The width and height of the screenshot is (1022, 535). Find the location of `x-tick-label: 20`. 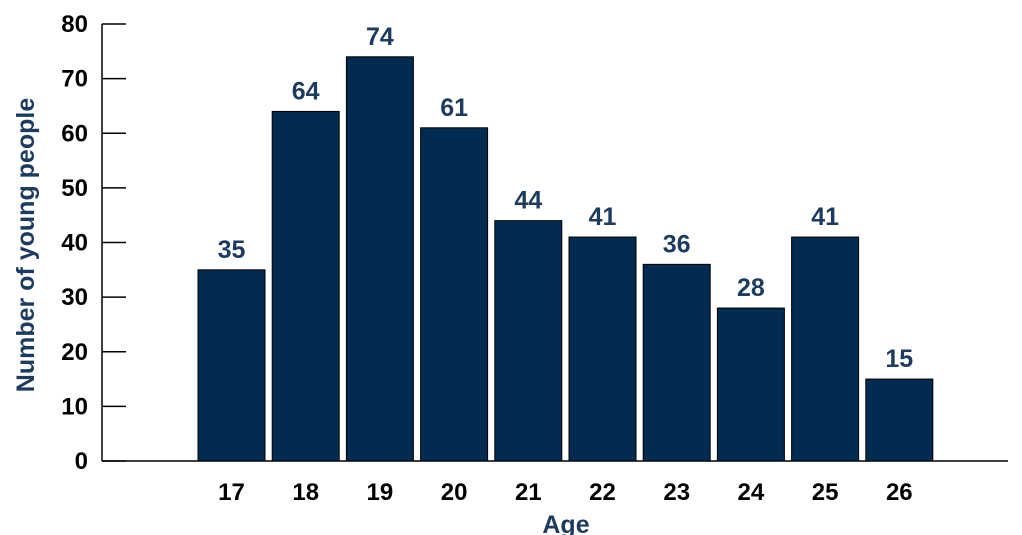

x-tick-label: 20 is located at coordinates (454, 492).